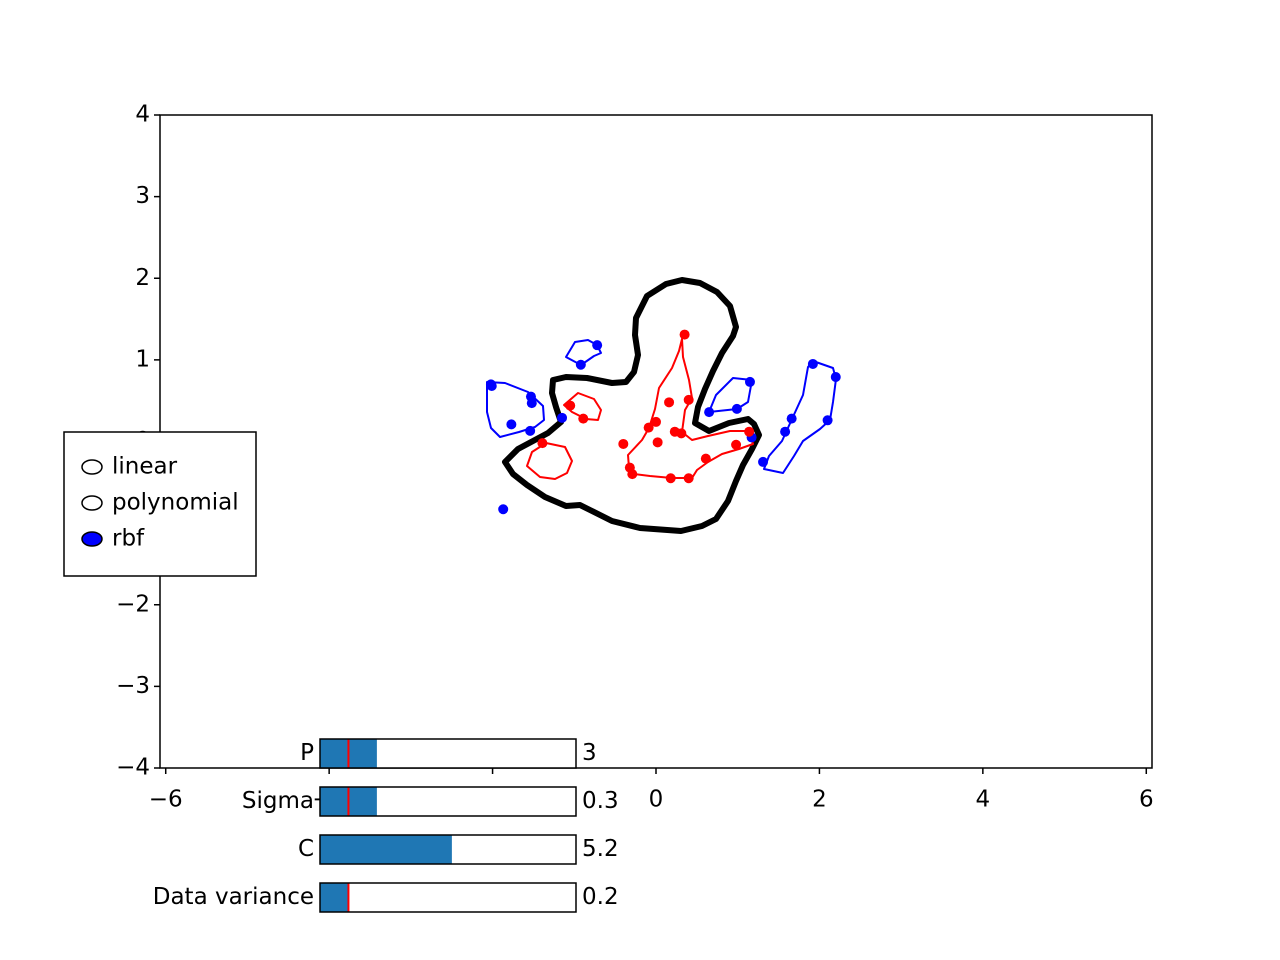 The image size is (1280, 960). What do you see at coordinates (133, 604) in the screenshot?
I see `y-tick-label: −2` at bounding box center [133, 604].